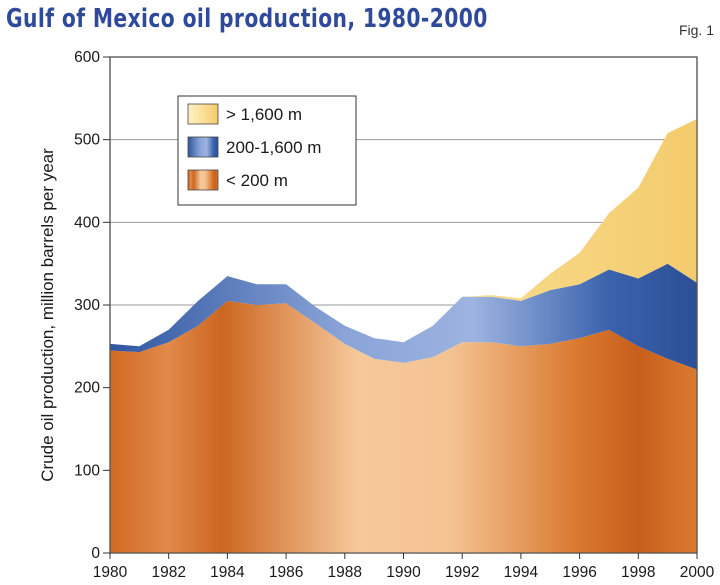 Image resolution: width=720 pixels, height=585 pixels. What do you see at coordinates (87, 140) in the screenshot?
I see `y-tick-label: 500` at bounding box center [87, 140].